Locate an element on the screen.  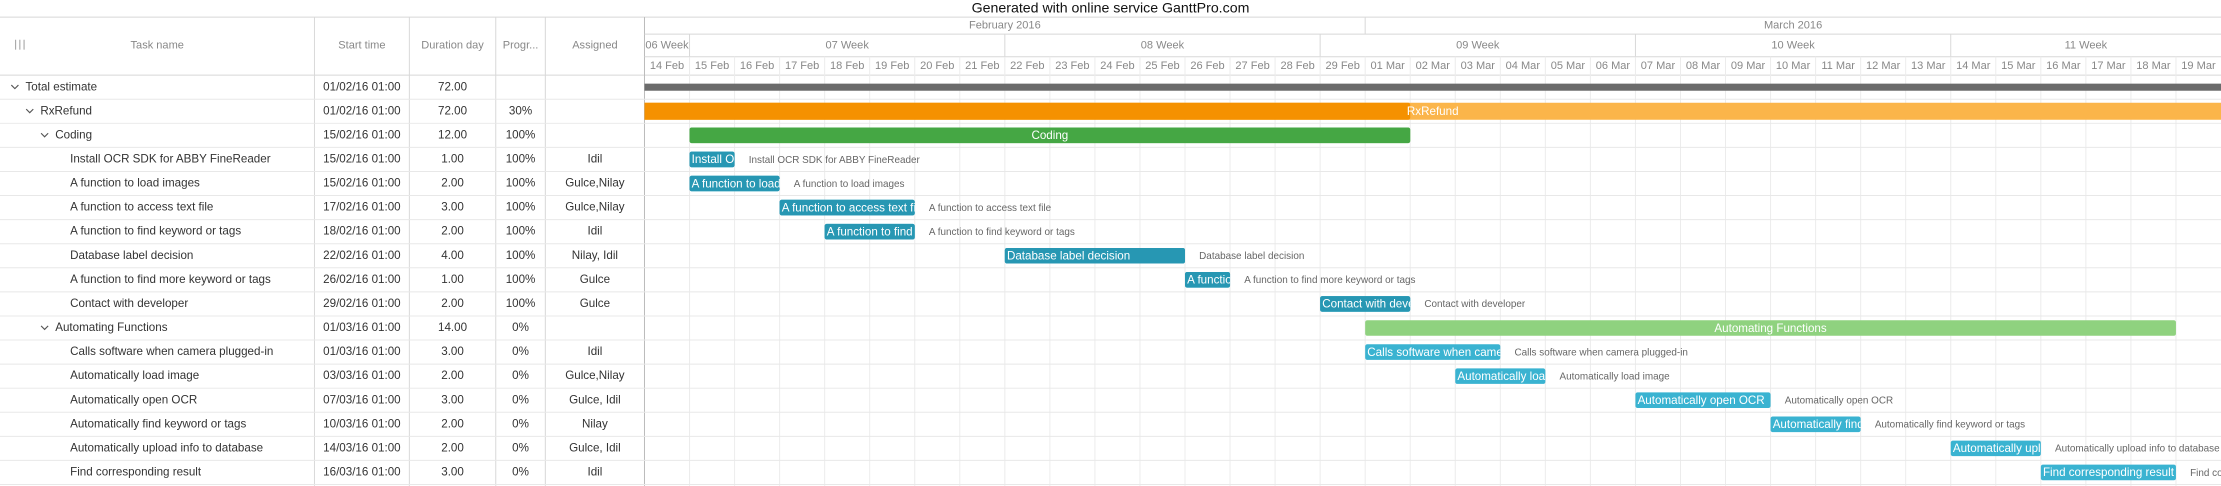
day-label: 19 Mar is located at coordinates (2198, 66).